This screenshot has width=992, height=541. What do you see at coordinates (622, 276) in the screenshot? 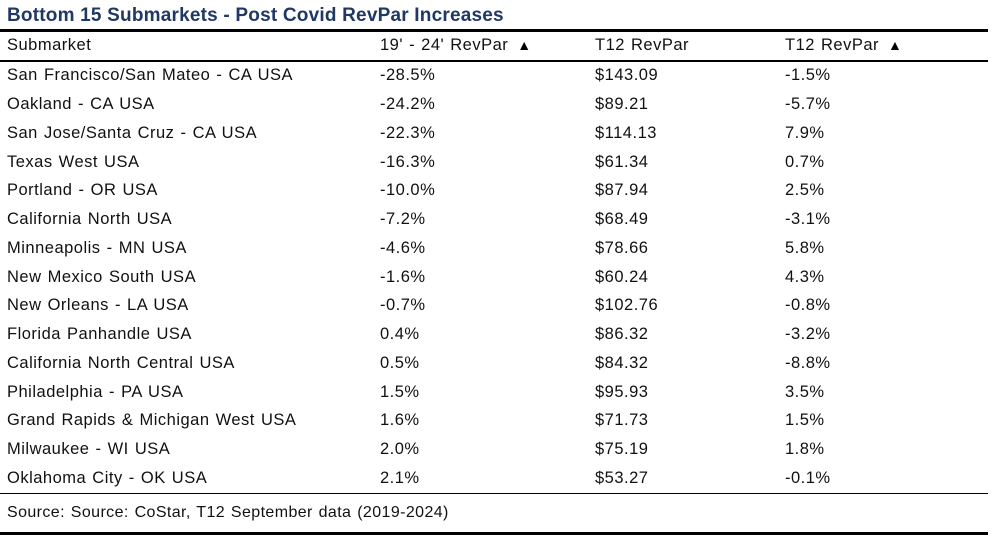
I see `t12-revpar-cell: $60.24` at bounding box center [622, 276].